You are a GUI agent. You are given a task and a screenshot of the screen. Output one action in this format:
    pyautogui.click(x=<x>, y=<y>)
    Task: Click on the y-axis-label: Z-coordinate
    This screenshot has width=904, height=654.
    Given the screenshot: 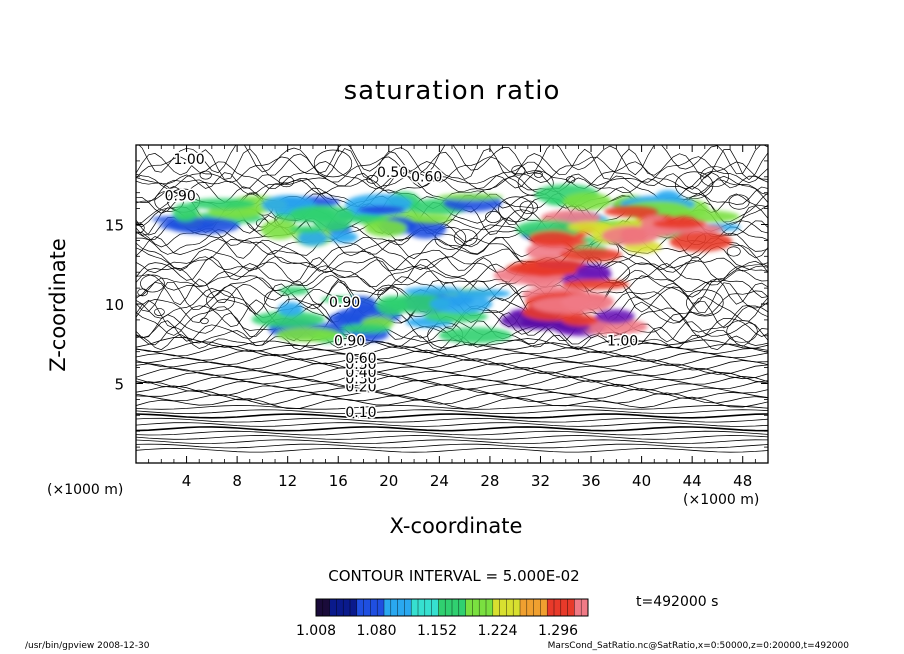 What is the action you would take?
    pyautogui.click(x=58, y=305)
    